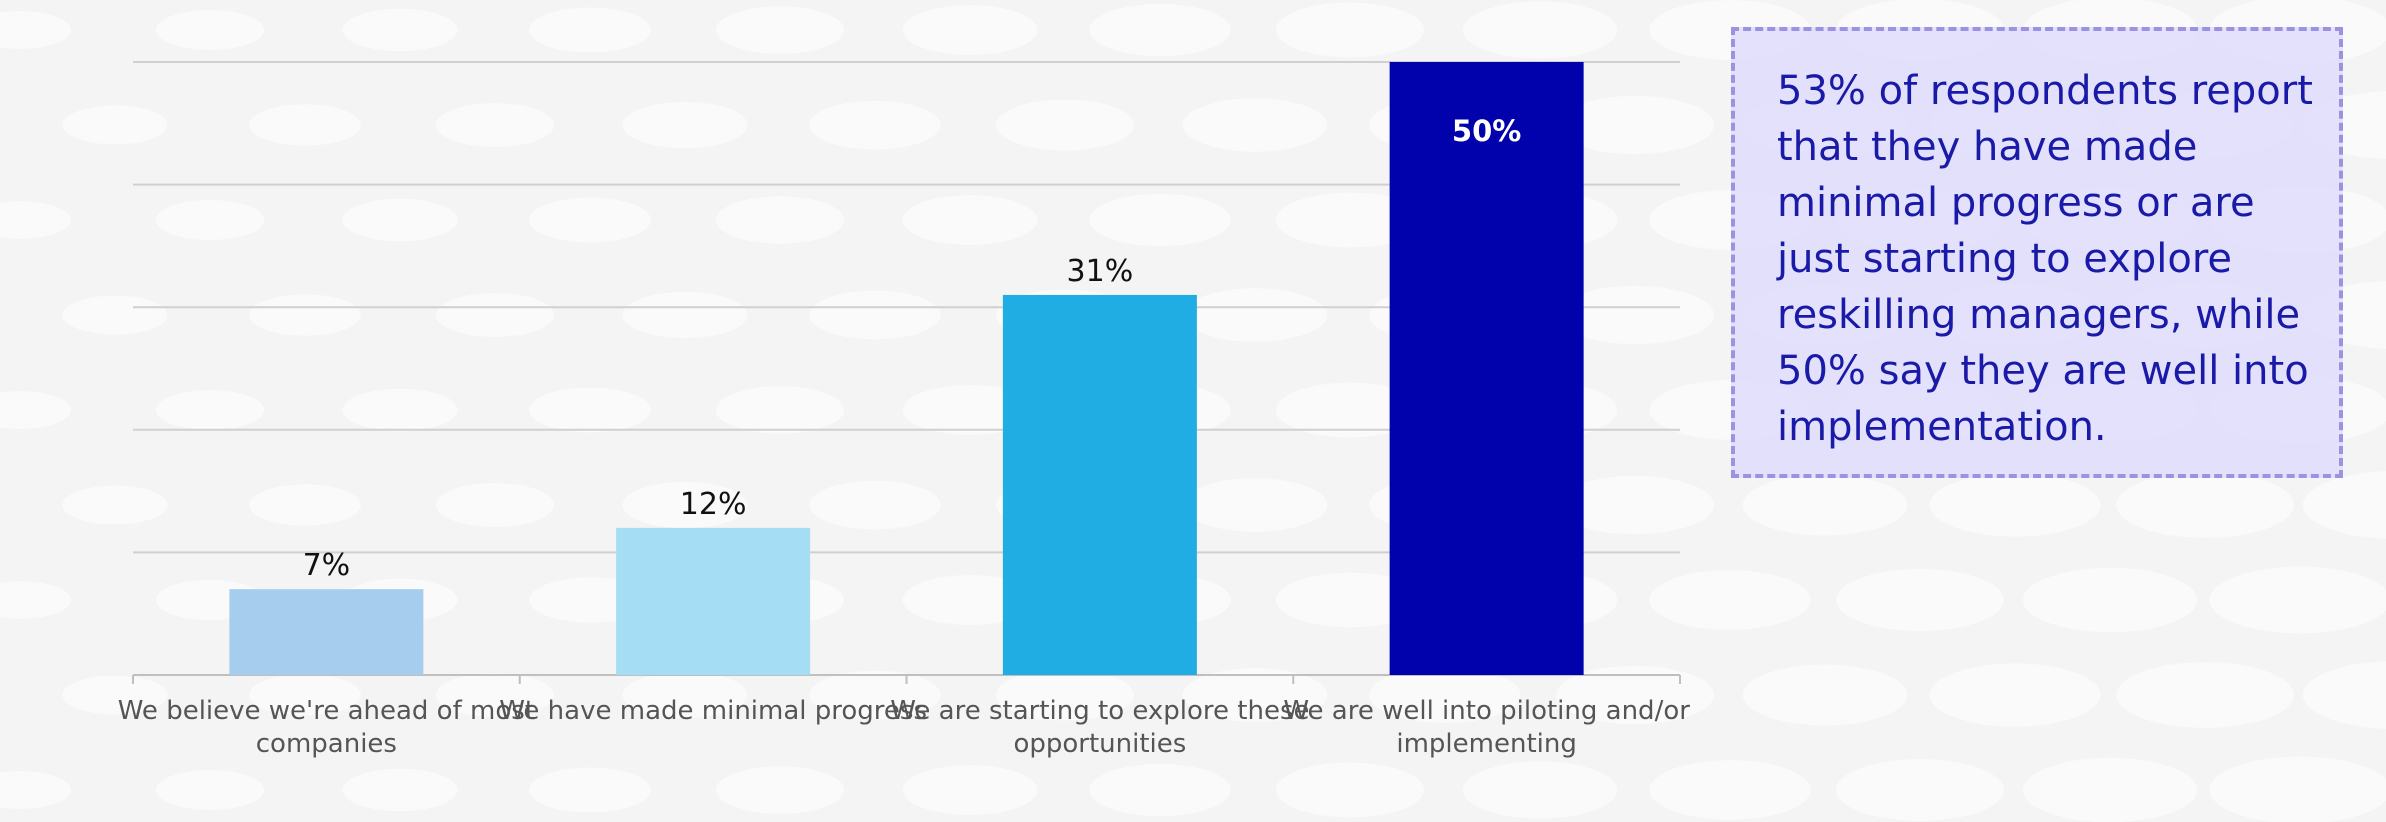 The image size is (2386, 822). What do you see at coordinates (713, 504) in the screenshot?
I see `data-label: 12%` at bounding box center [713, 504].